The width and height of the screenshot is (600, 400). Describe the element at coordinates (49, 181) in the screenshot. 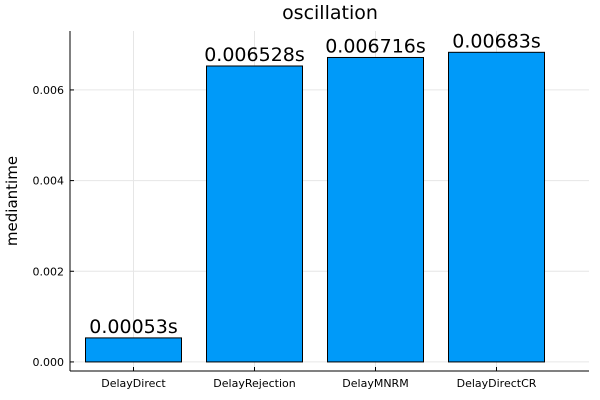

I see `y-tick-label: 0.004` at that location.